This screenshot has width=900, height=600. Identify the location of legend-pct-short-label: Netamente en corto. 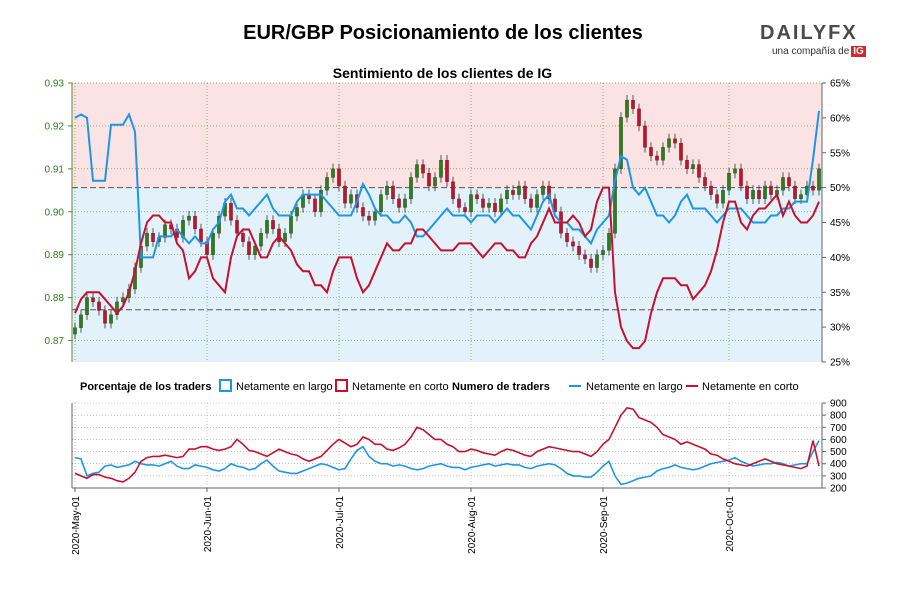
(400, 387).